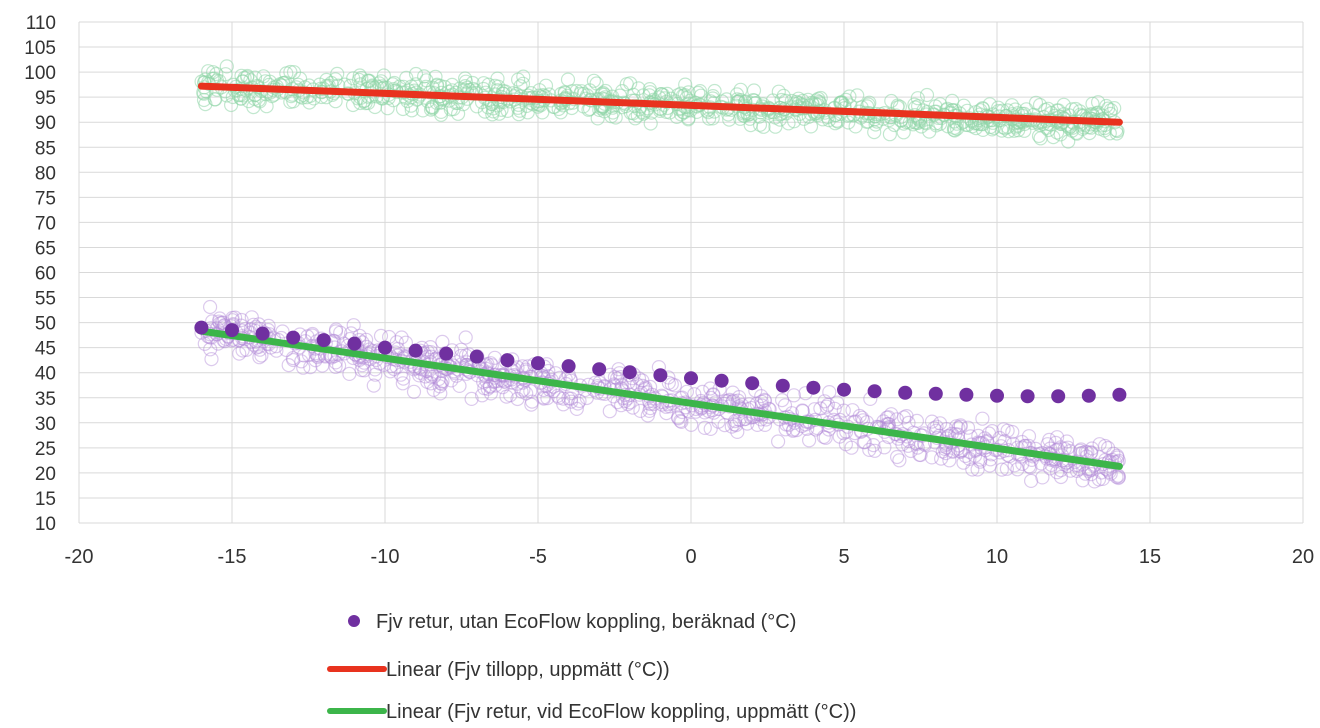  Describe the element at coordinates (45, 299) in the screenshot. I see `y-tick-label: 55` at that location.